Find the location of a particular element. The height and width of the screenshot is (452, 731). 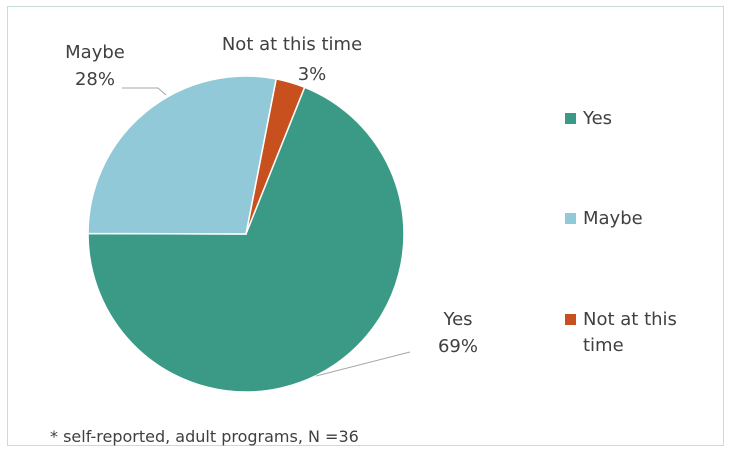

legend-item-not-at-this-time: Not at this time is located at coordinates (629, 333).